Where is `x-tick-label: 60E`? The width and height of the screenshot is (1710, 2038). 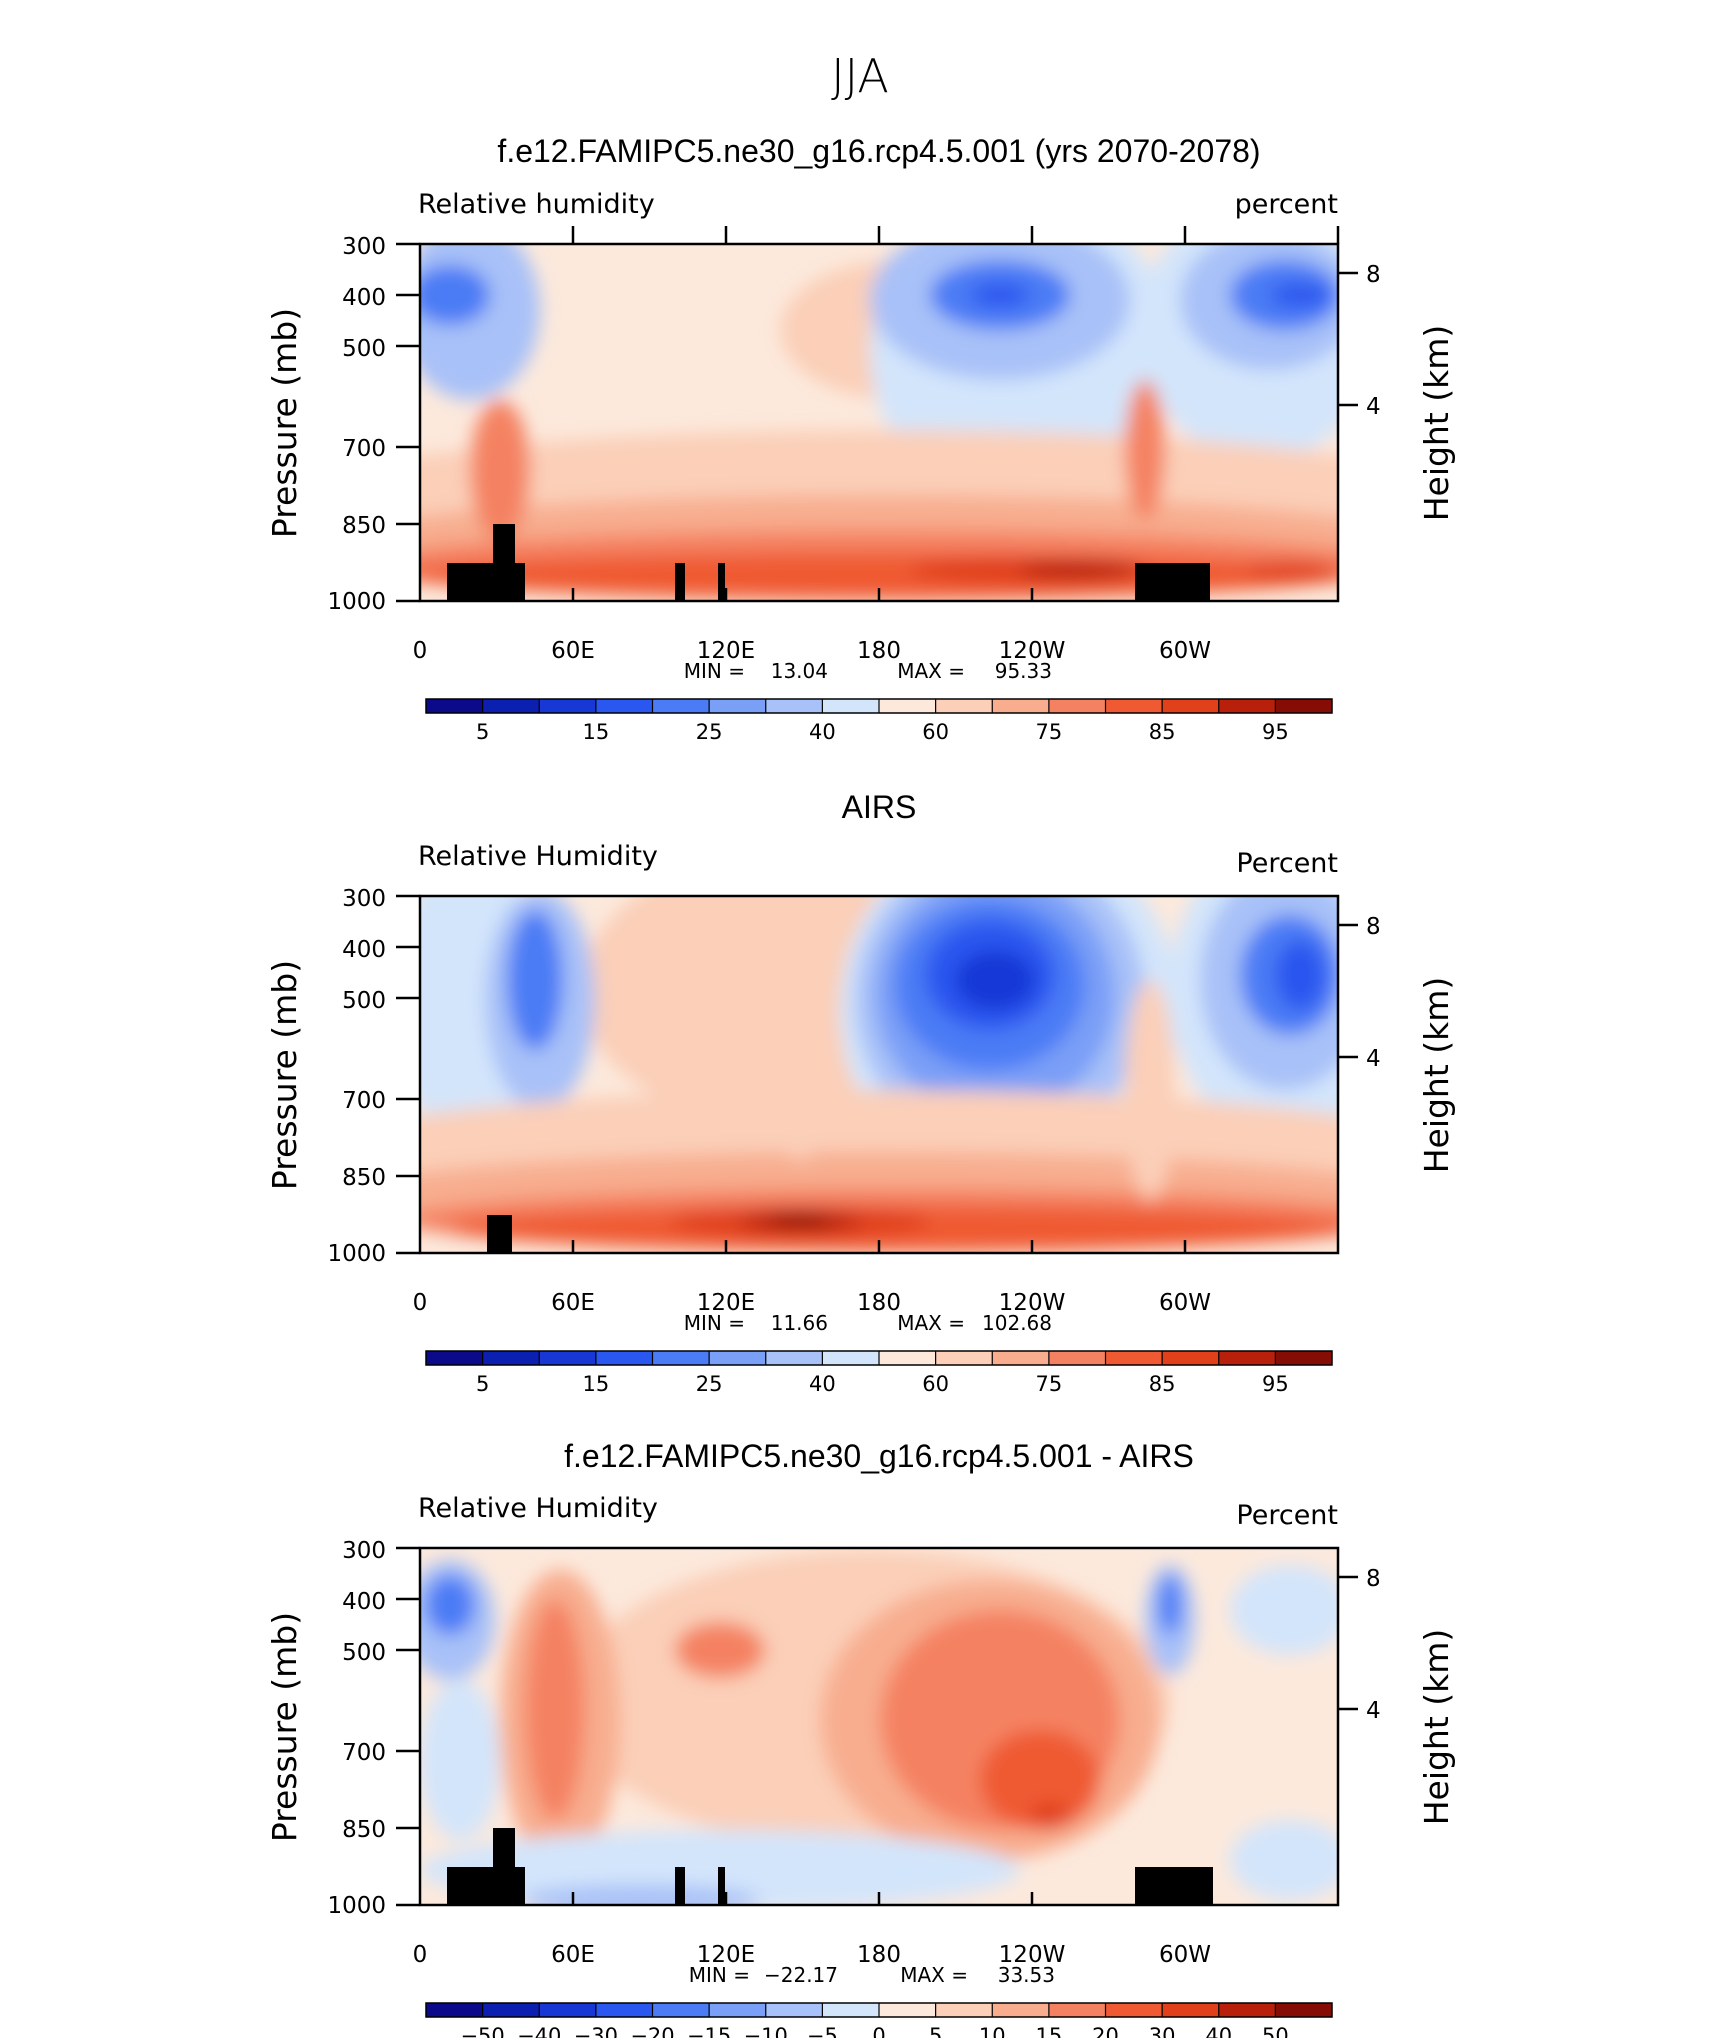 x-tick-label: 60E is located at coordinates (573, 1303).